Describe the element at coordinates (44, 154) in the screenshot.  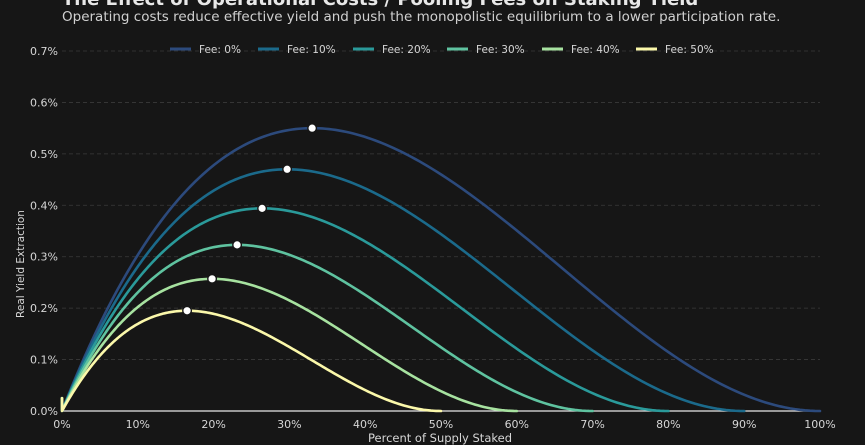
I see `y-tick-label: 0.5%` at that location.